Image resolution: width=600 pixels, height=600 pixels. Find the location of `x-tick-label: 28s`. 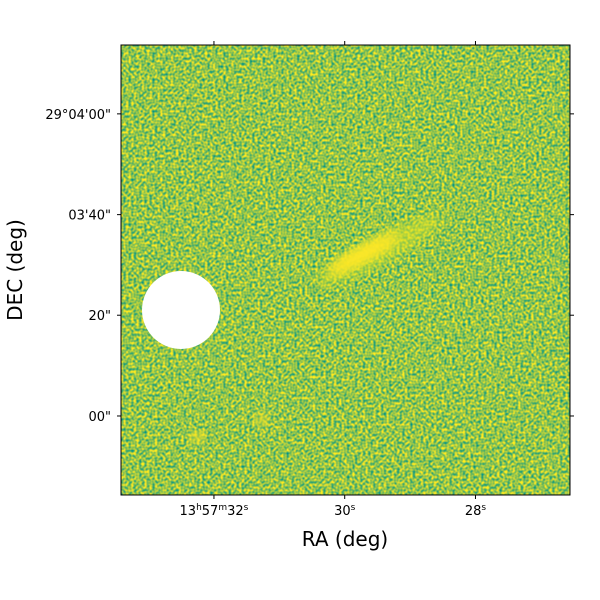

x-tick-label: 28s is located at coordinates (476, 511).